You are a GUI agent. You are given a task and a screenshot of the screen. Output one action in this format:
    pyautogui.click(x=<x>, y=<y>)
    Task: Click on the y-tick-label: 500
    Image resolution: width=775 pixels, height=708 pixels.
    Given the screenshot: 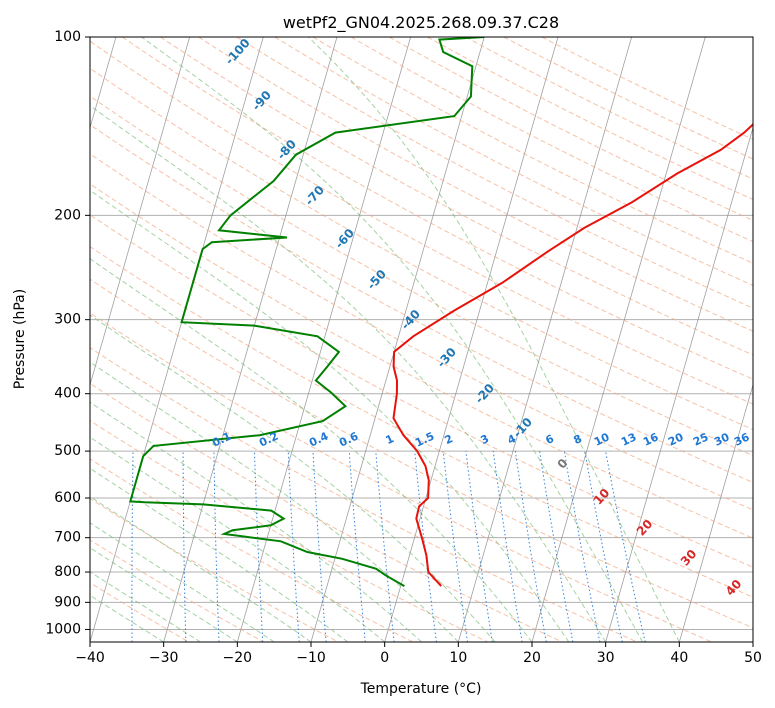 What is the action you would take?
    pyautogui.click(x=67, y=451)
    